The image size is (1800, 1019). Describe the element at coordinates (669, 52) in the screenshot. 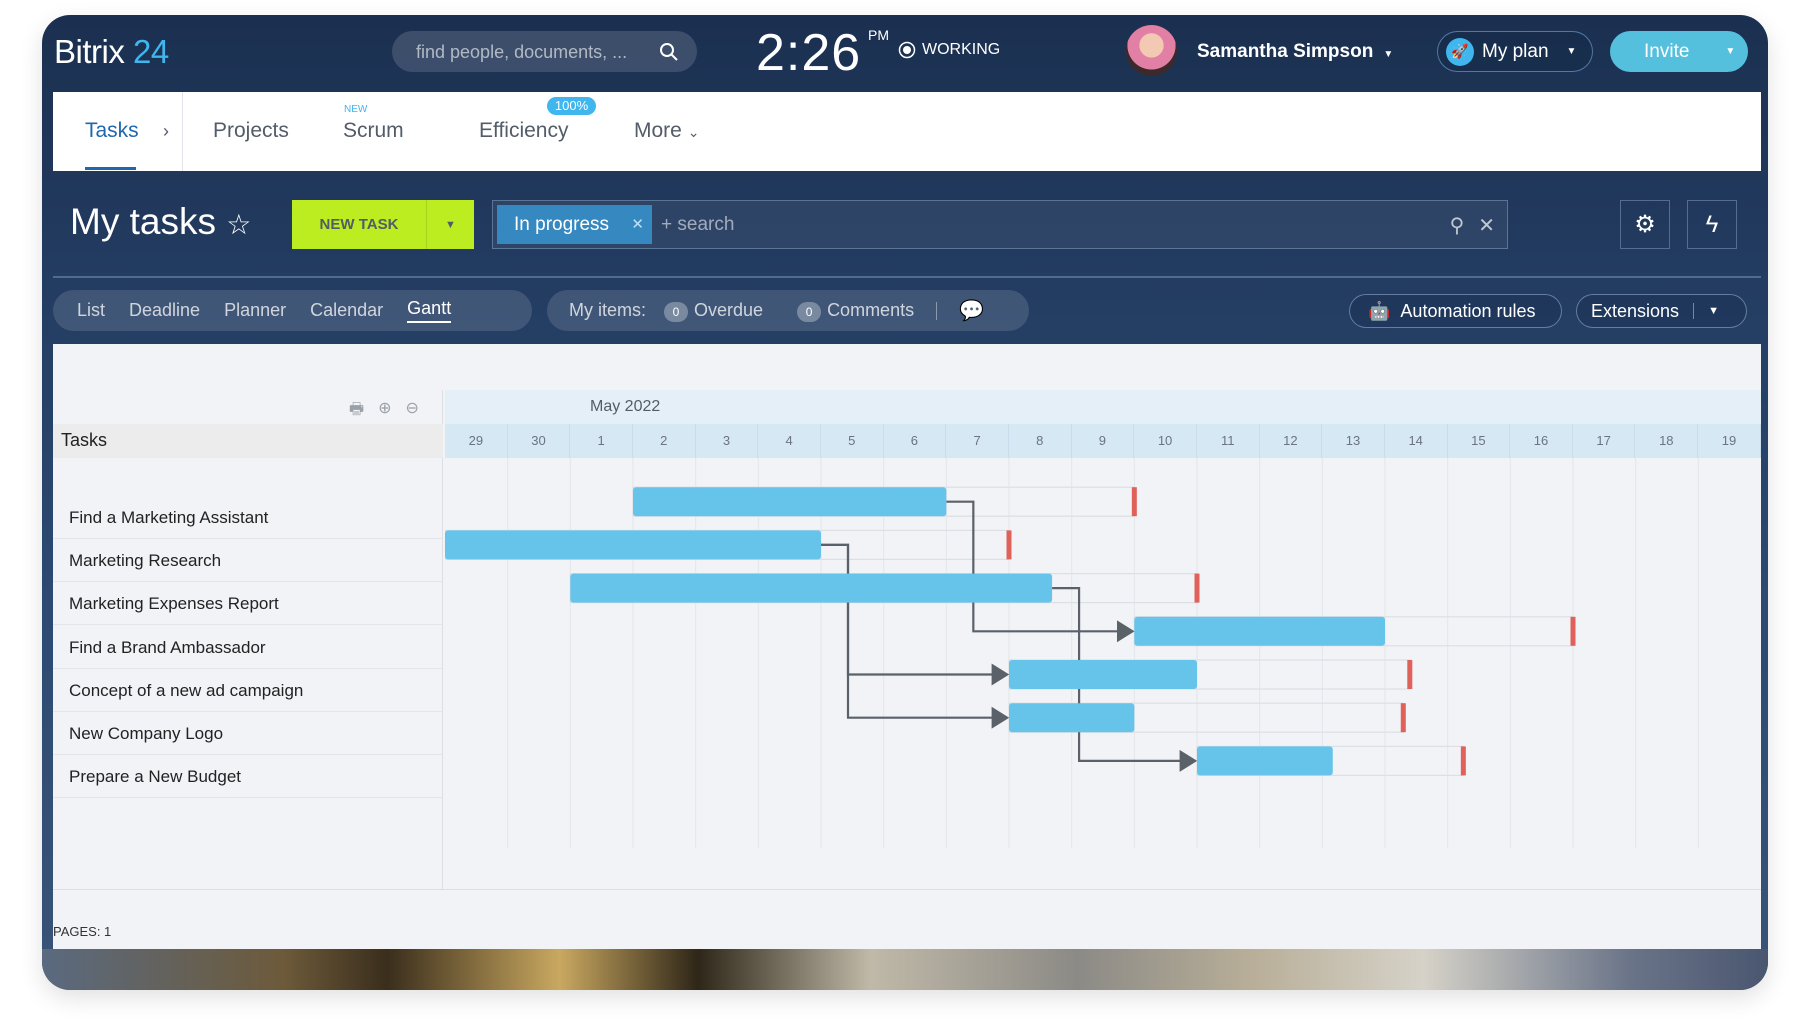

I see `search-icon` at that location.